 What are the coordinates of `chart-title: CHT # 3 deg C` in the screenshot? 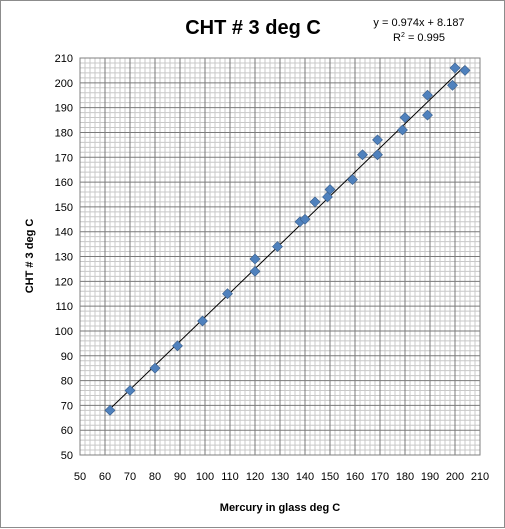 It's located at (253, 28).